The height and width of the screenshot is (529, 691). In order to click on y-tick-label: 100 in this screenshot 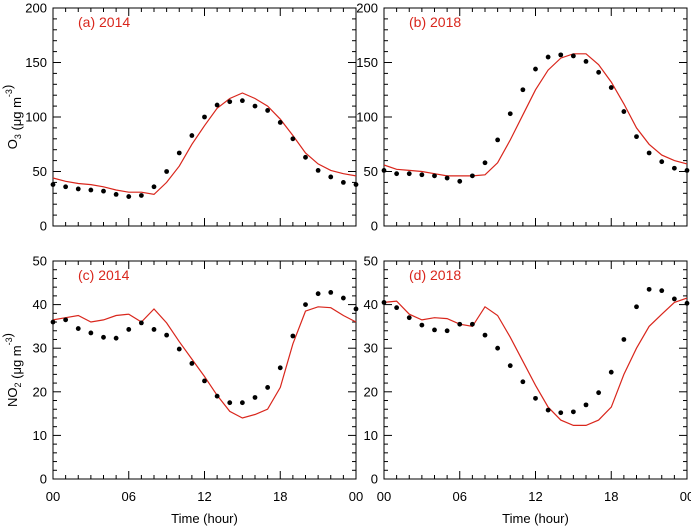, I will do `click(36, 117)`.